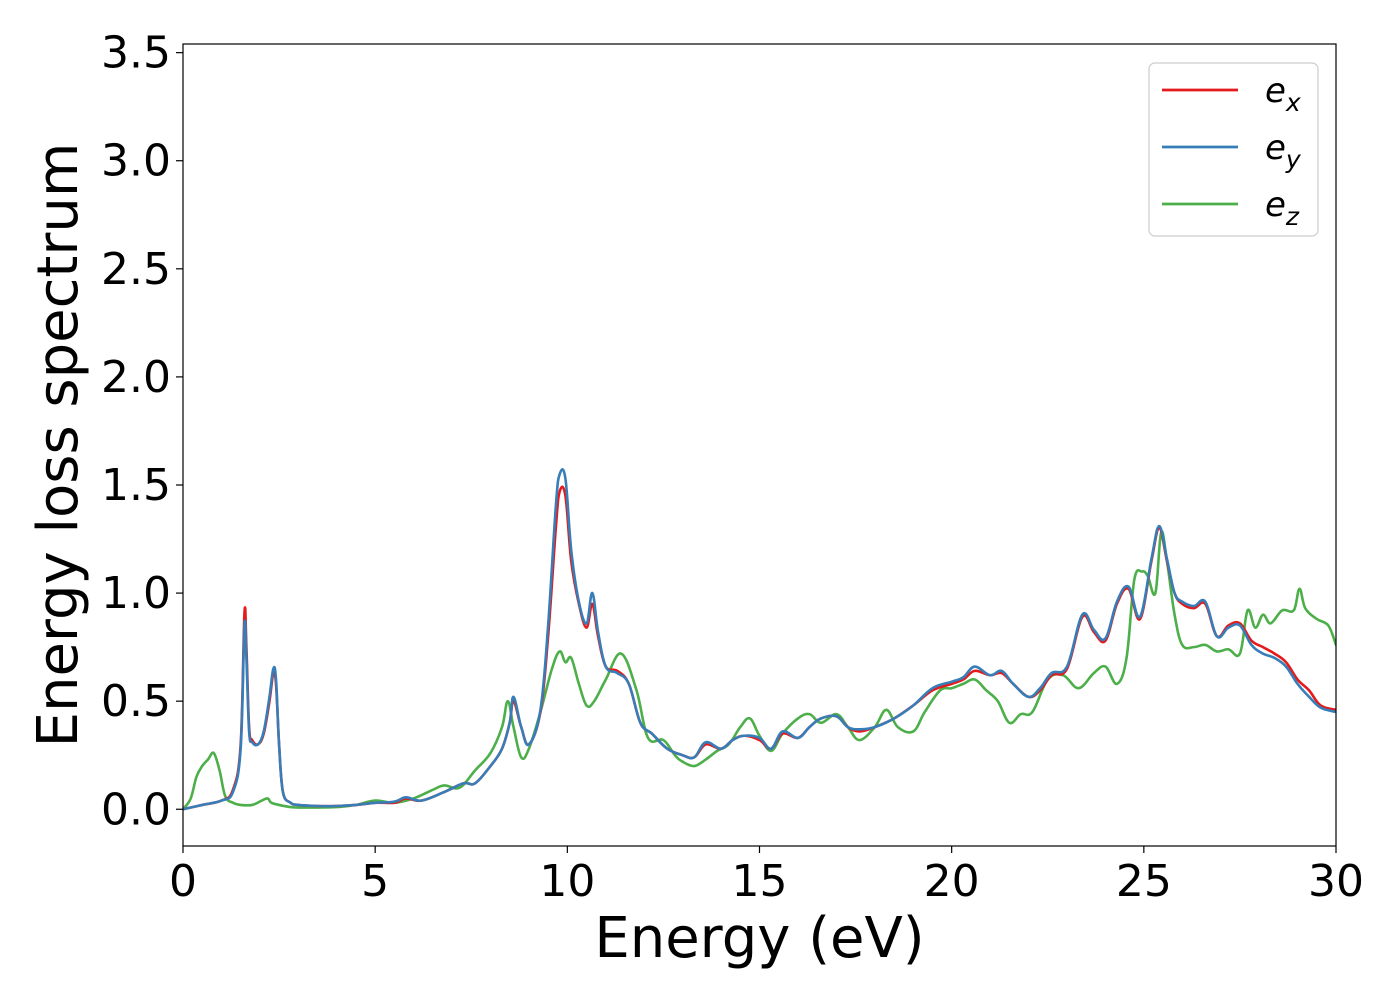  What do you see at coordinates (567, 881) in the screenshot?
I see `x-tick-label: 10` at bounding box center [567, 881].